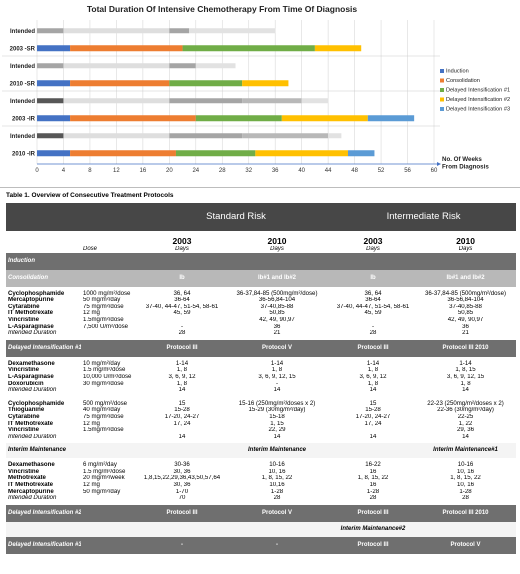 The width and height of the screenshot is (520, 574). Describe the element at coordinates (116, 171) in the screenshot. I see `x-tick-label: 12` at that location.